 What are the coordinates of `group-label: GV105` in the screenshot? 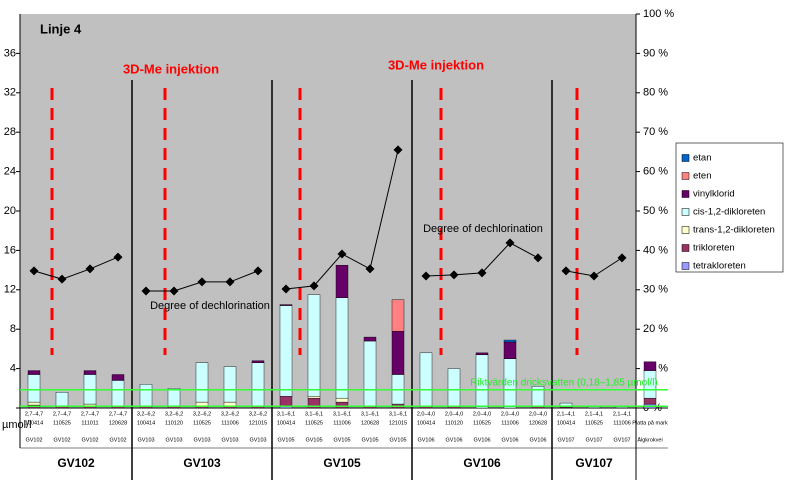 It's located at (342, 463).